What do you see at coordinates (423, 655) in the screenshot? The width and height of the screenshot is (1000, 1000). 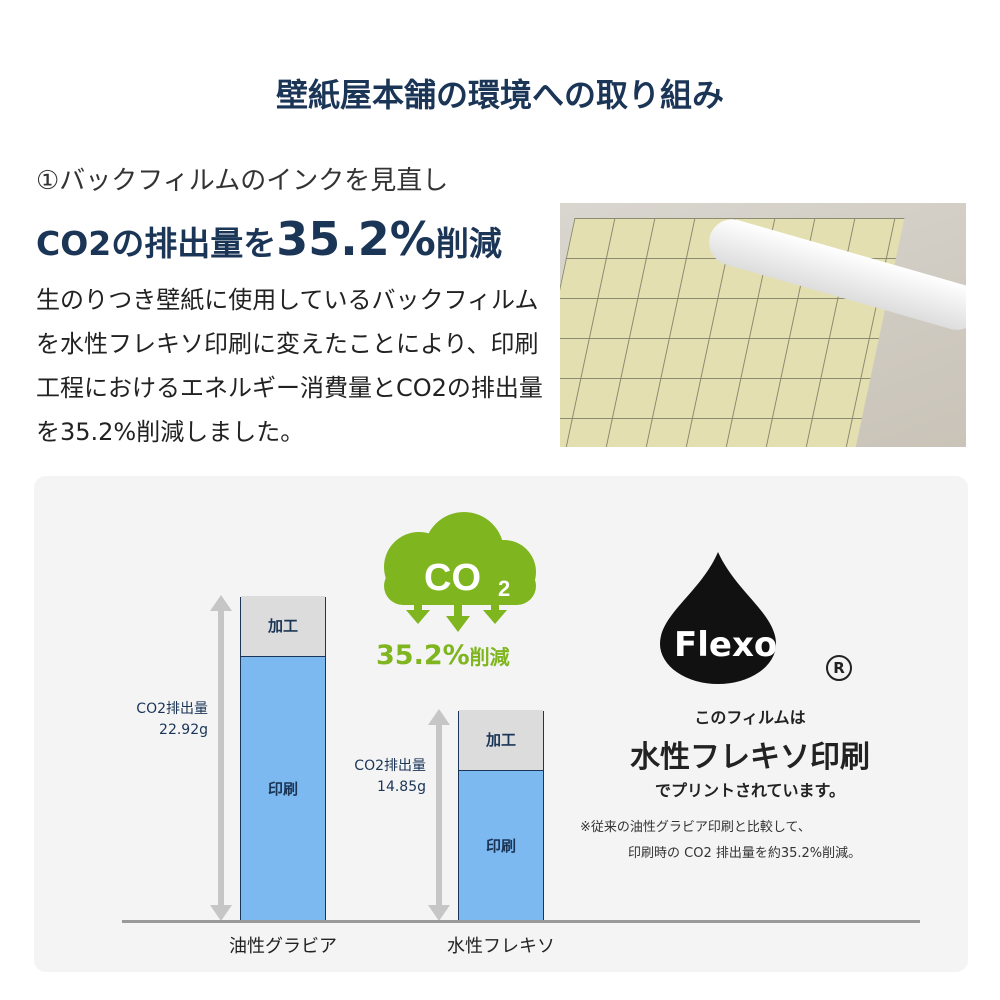 I see `reduction-value: 35.2%` at bounding box center [423, 655].